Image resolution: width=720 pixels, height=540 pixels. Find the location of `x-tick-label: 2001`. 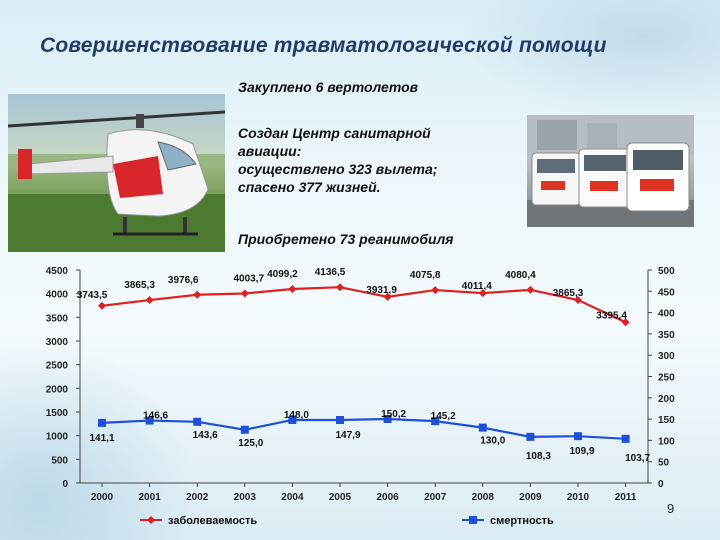

x-tick-label: 2001 is located at coordinates (149, 497).